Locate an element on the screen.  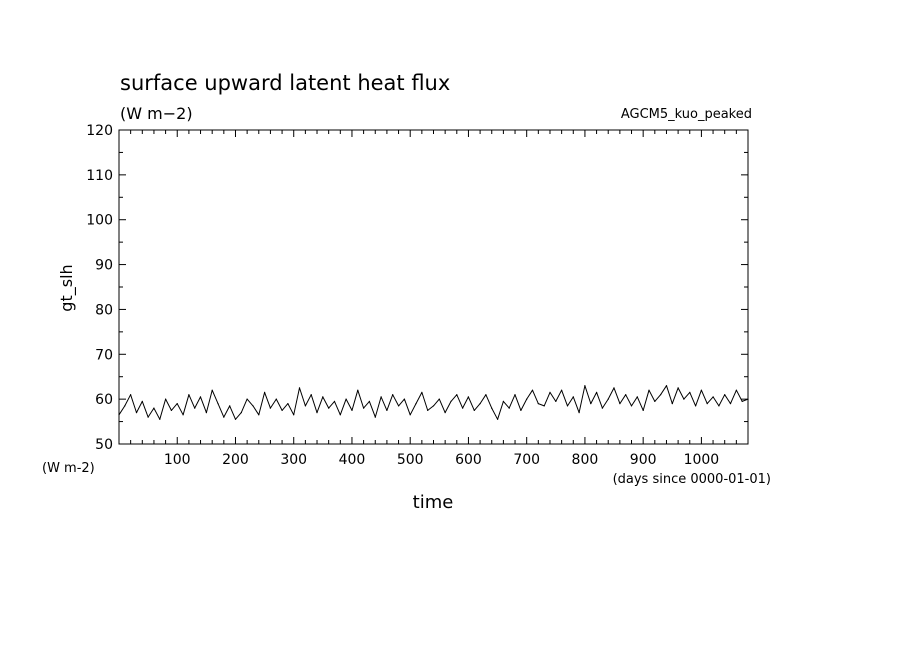
series-layer is located at coordinates (433, 402).